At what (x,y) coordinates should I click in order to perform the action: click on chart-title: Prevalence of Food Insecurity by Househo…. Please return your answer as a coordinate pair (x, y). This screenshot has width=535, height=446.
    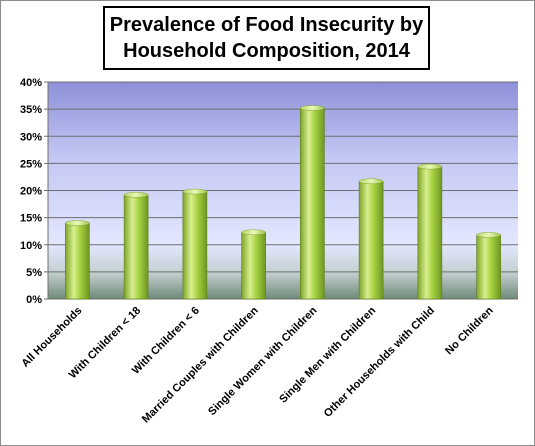
    Looking at the image, I should click on (266, 38).